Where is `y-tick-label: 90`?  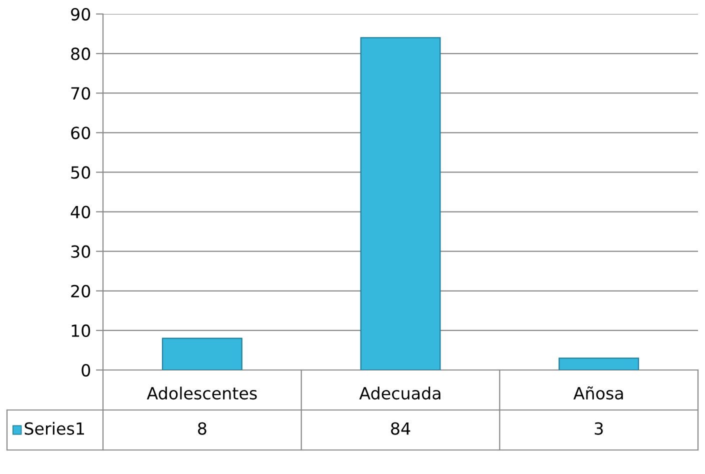 y-tick-label: 90 is located at coordinates (80, 14).